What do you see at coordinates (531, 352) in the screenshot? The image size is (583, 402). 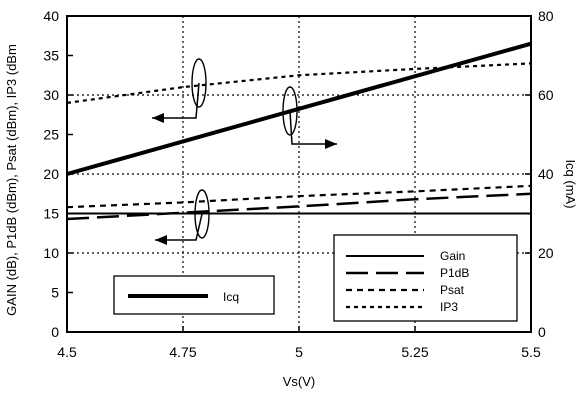 I see `x-tick-label: 5.5` at bounding box center [531, 352].